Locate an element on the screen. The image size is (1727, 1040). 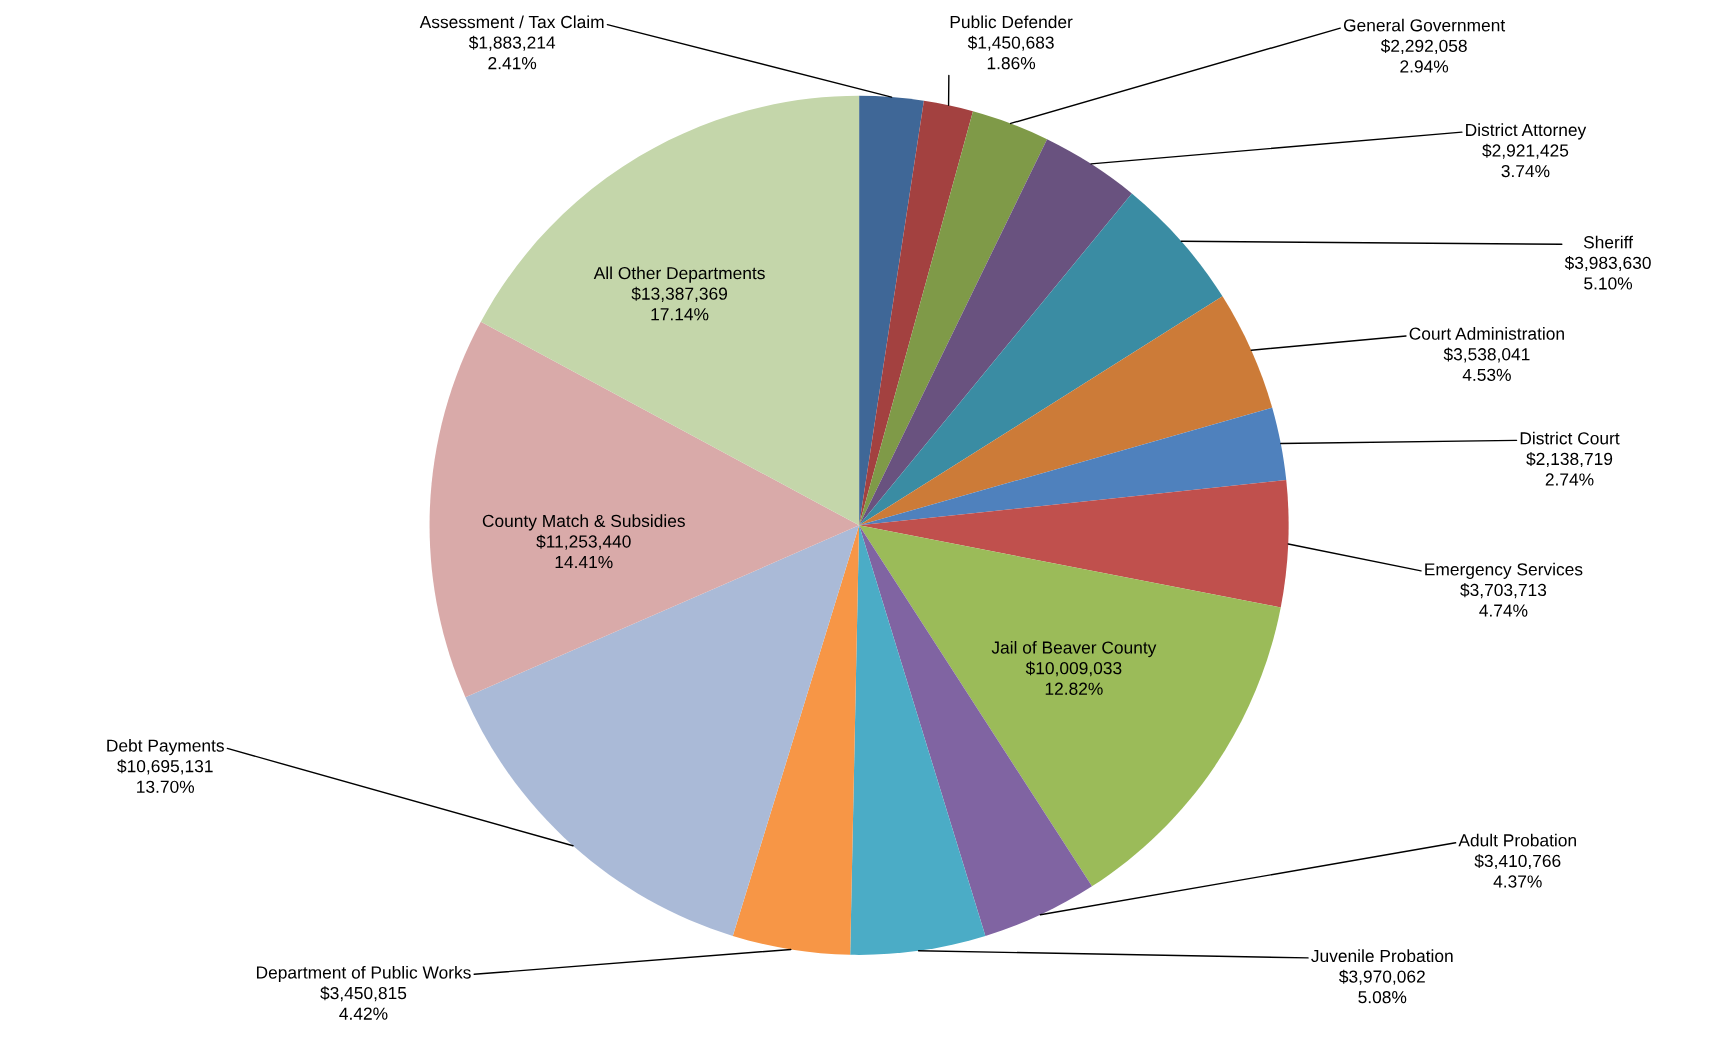
slice-label: District Court is located at coordinates (1570, 438).